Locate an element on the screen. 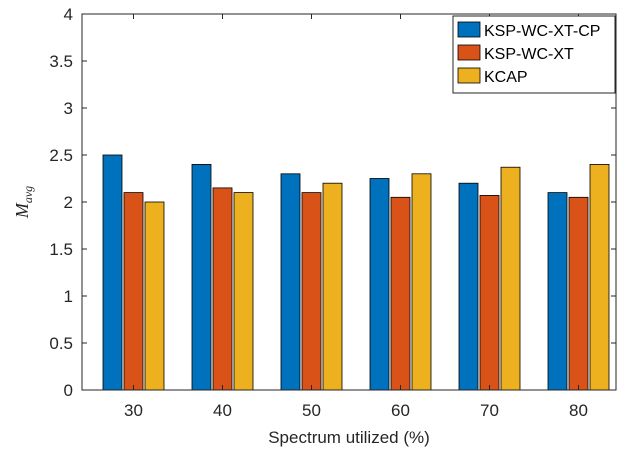 This screenshot has height=454, width=632. x-tick-label: 50 is located at coordinates (311, 410).